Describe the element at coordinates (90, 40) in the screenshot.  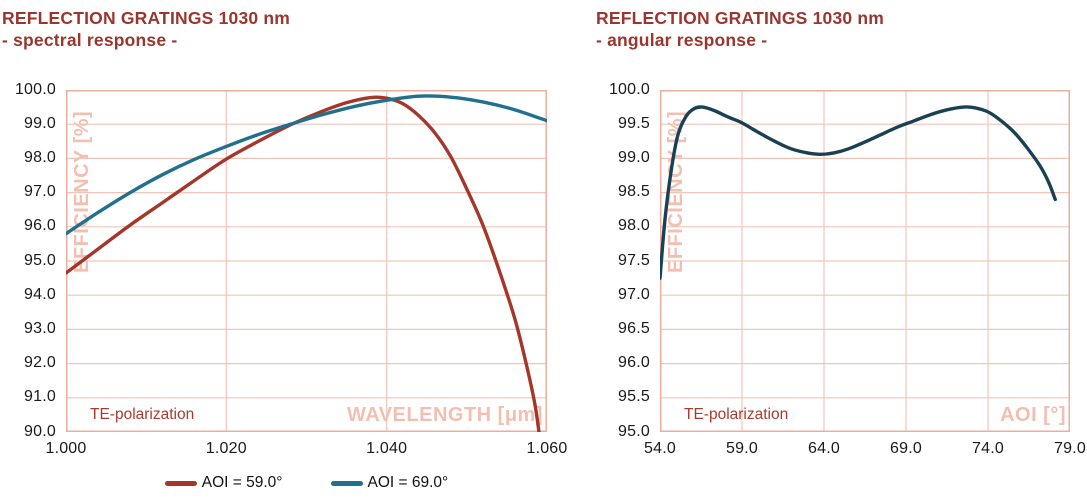
I see `chart-subtitle: - spectral response -` at that location.